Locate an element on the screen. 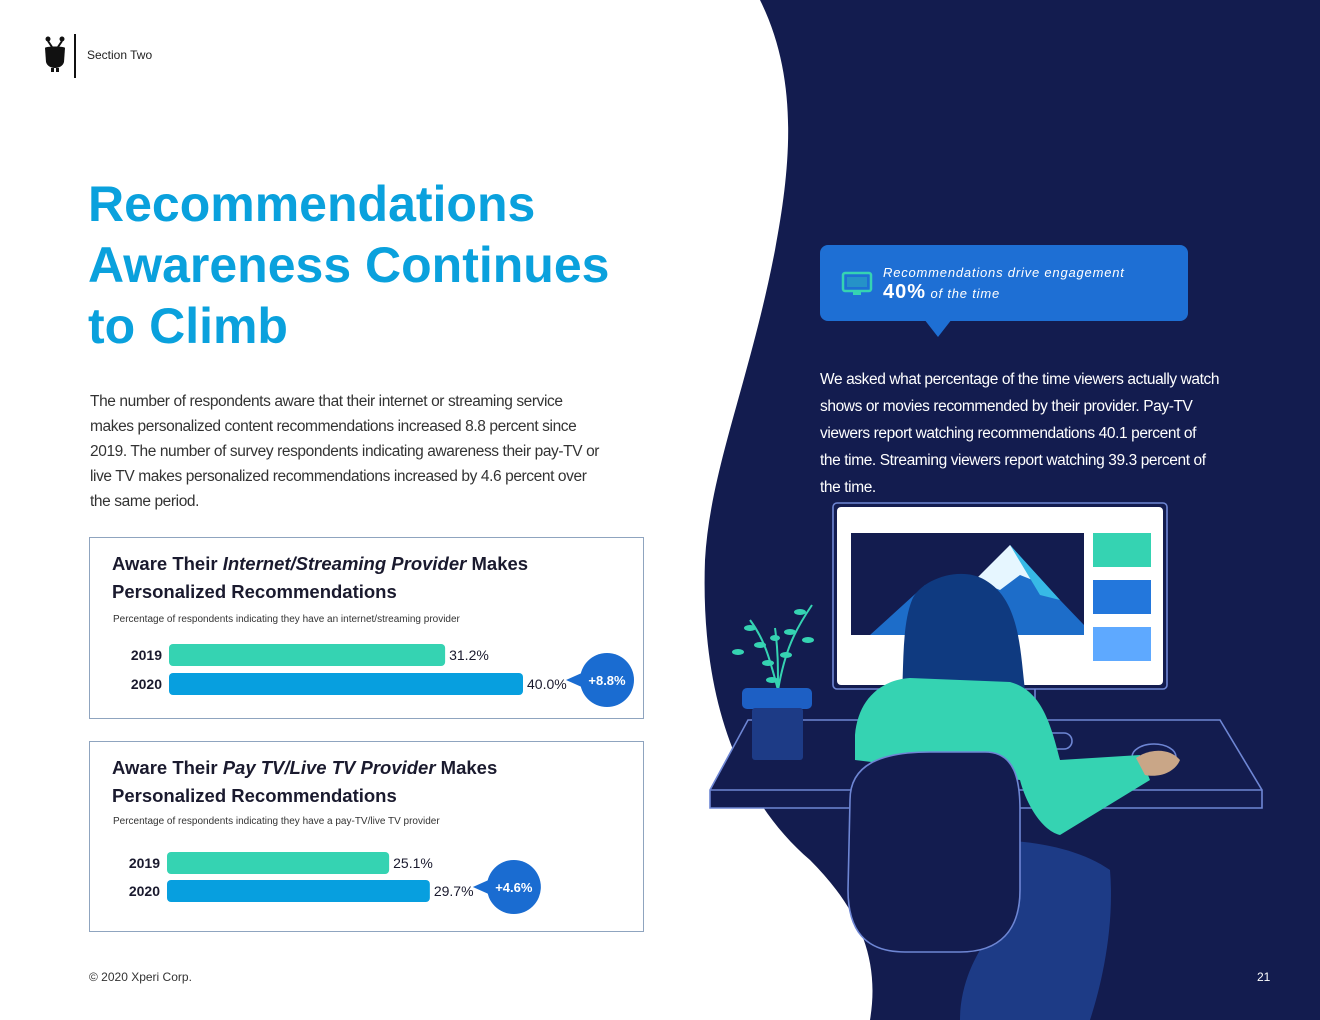  chart-plot: 2019 25.1% 2020 29.7% +4.6% is located at coordinates (335, 883).